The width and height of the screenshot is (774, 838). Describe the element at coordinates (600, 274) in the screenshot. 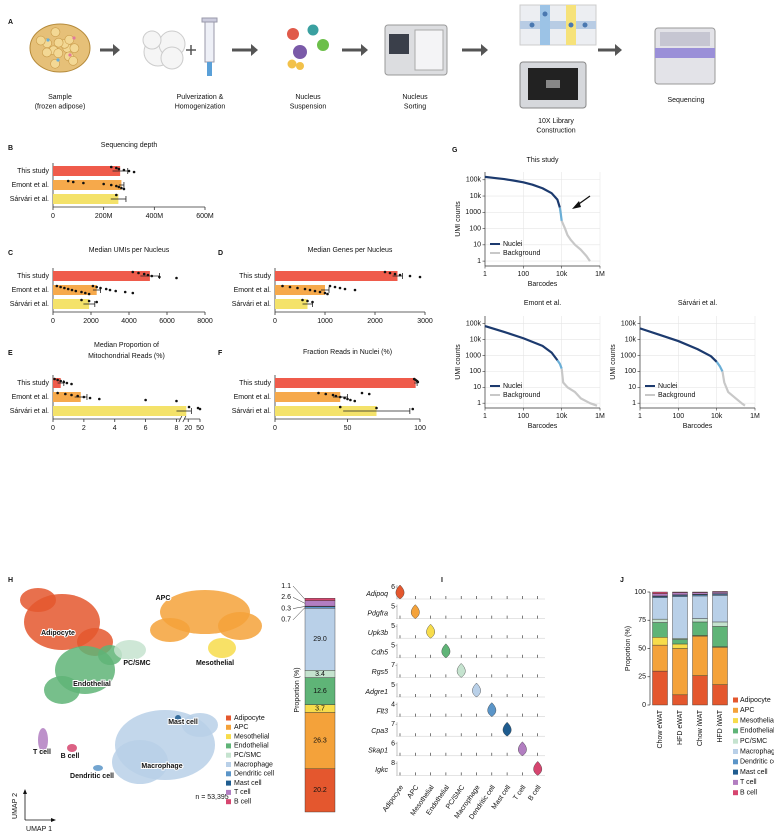

I see `x-tick-label: 1M` at that location.